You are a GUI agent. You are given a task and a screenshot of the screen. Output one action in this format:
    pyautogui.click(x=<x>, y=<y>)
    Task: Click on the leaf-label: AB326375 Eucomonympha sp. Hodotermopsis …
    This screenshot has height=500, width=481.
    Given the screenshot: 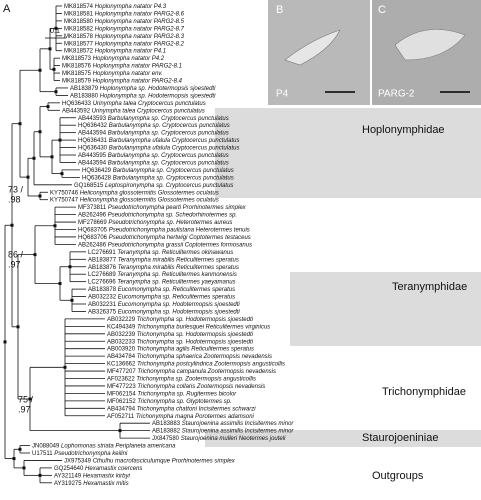 What is the action you would take?
    pyautogui.click(x=164, y=312)
    